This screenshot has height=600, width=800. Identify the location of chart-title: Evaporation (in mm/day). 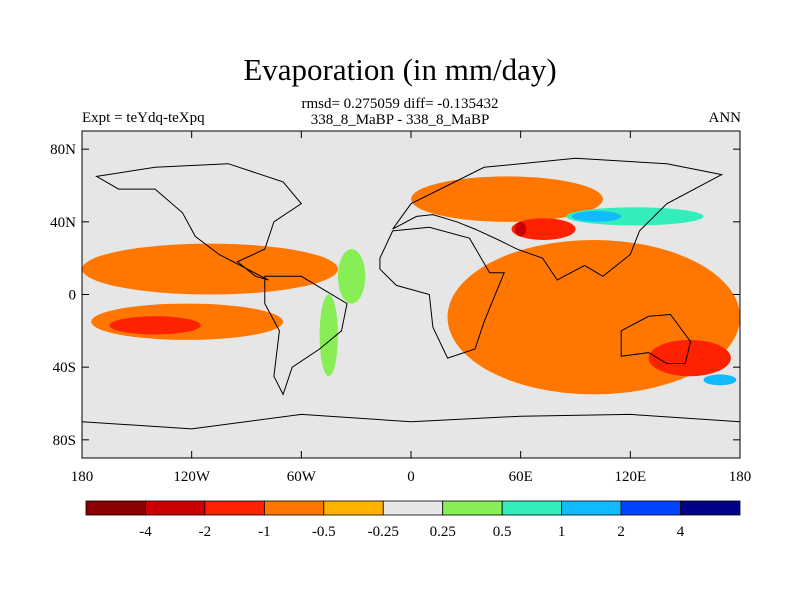
(400, 69).